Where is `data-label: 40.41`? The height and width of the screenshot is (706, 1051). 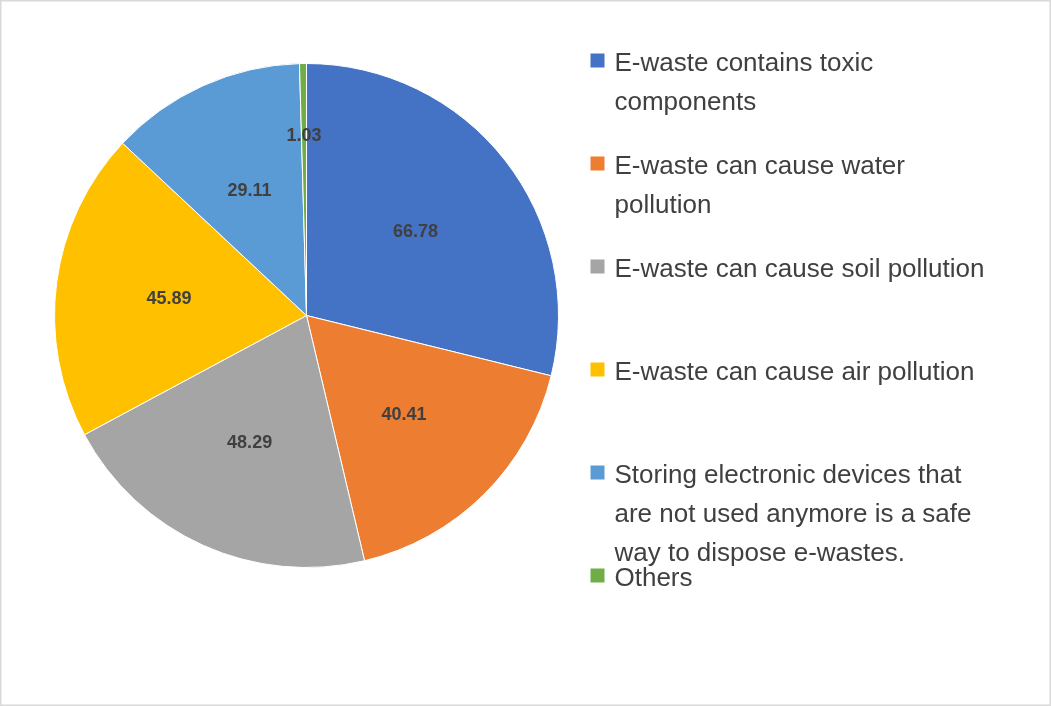
data-label: 40.41 is located at coordinates (404, 414).